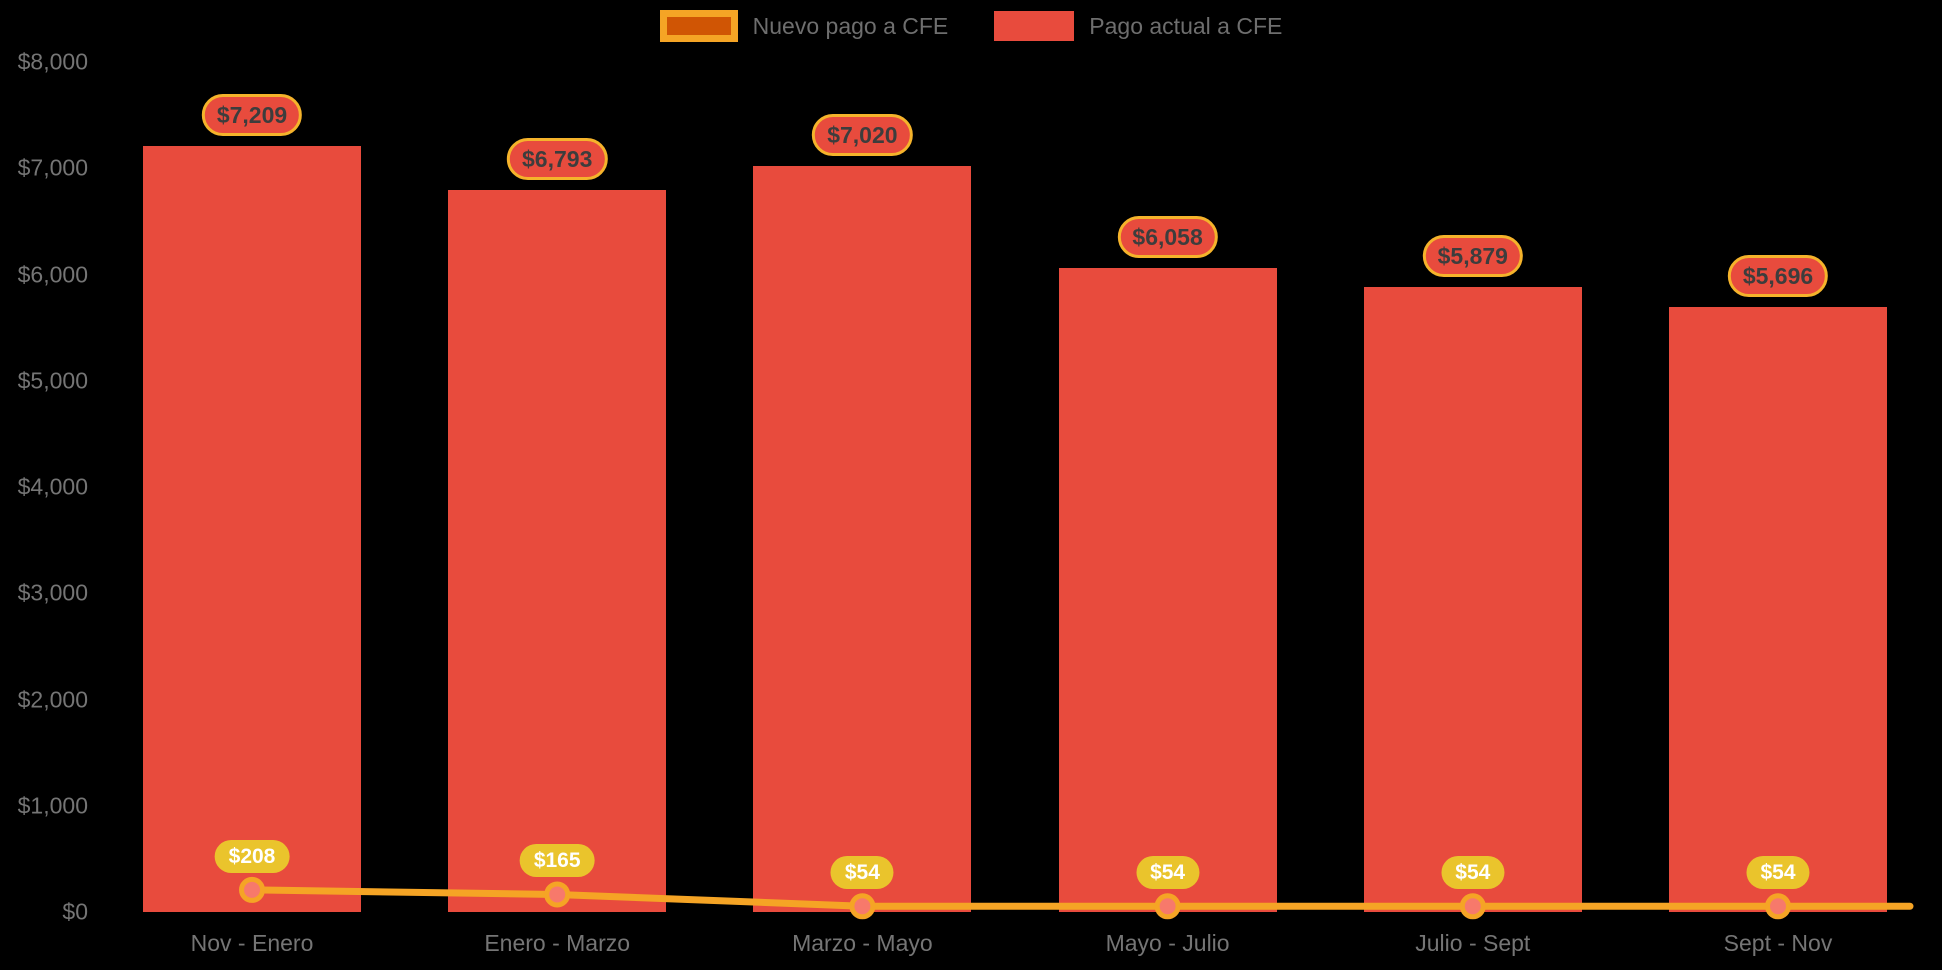 The height and width of the screenshot is (970, 1942). I want to click on bar-value-label: $6,058, so click(1167, 237).